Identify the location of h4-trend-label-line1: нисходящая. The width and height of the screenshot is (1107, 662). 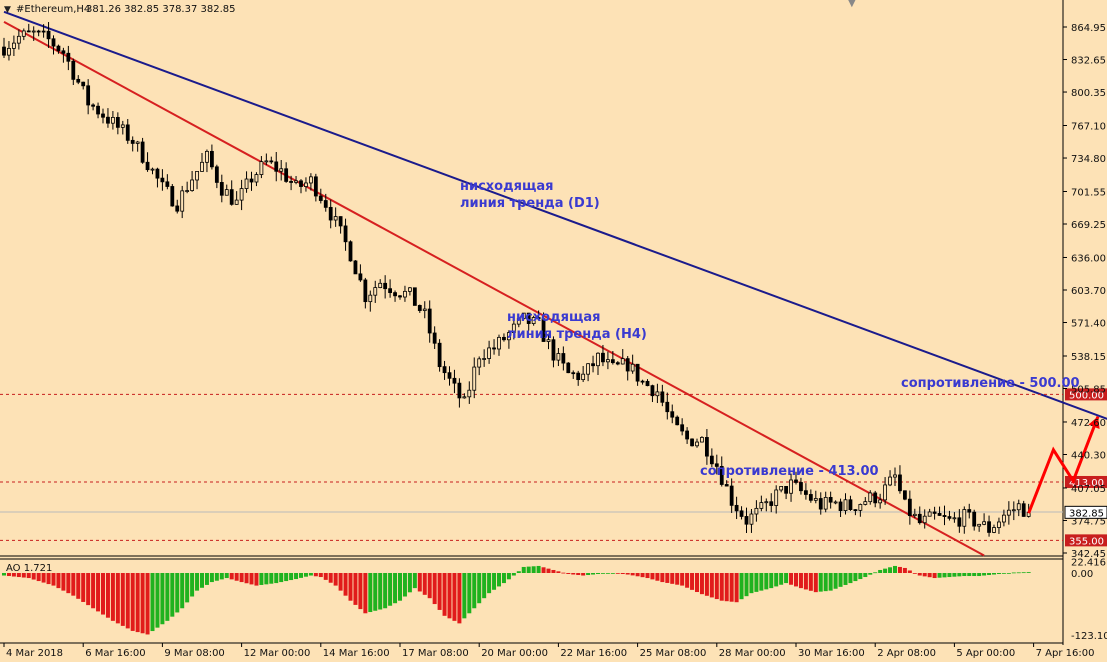
(553, 317).